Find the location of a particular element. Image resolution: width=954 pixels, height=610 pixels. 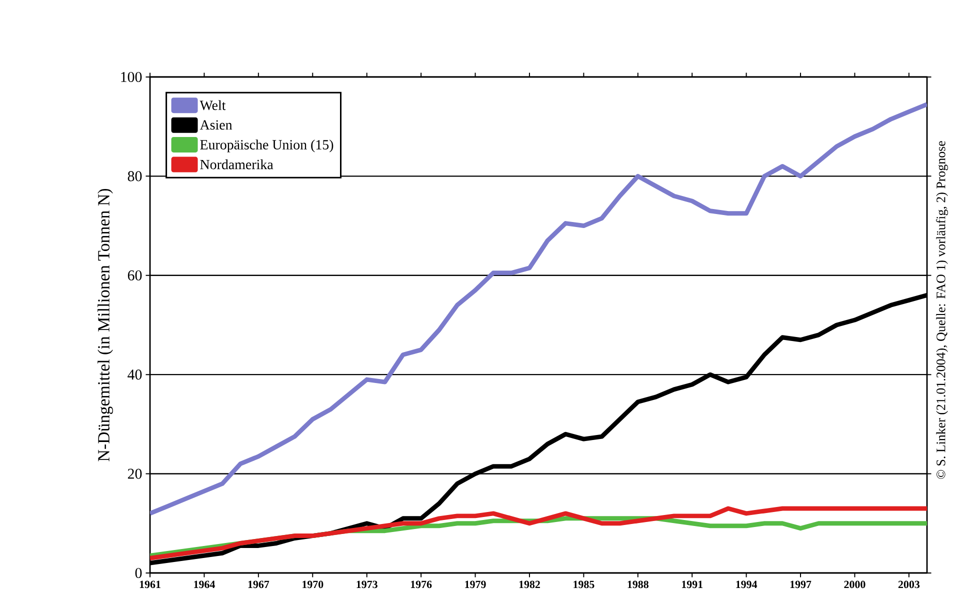

x-tick-label: 1988 is located at coordinates (638, 584).